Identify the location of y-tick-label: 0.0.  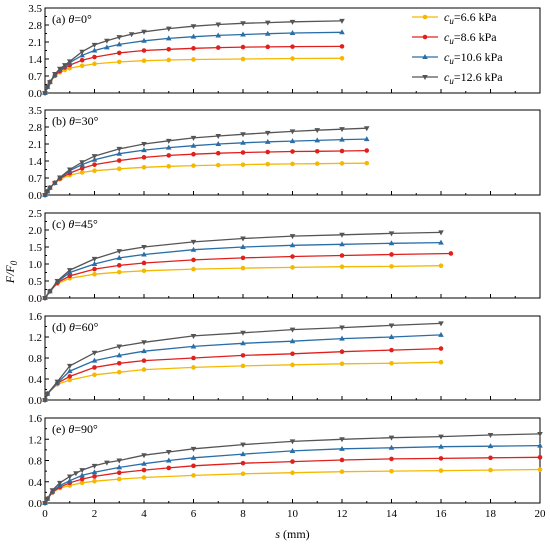
(35, 401).